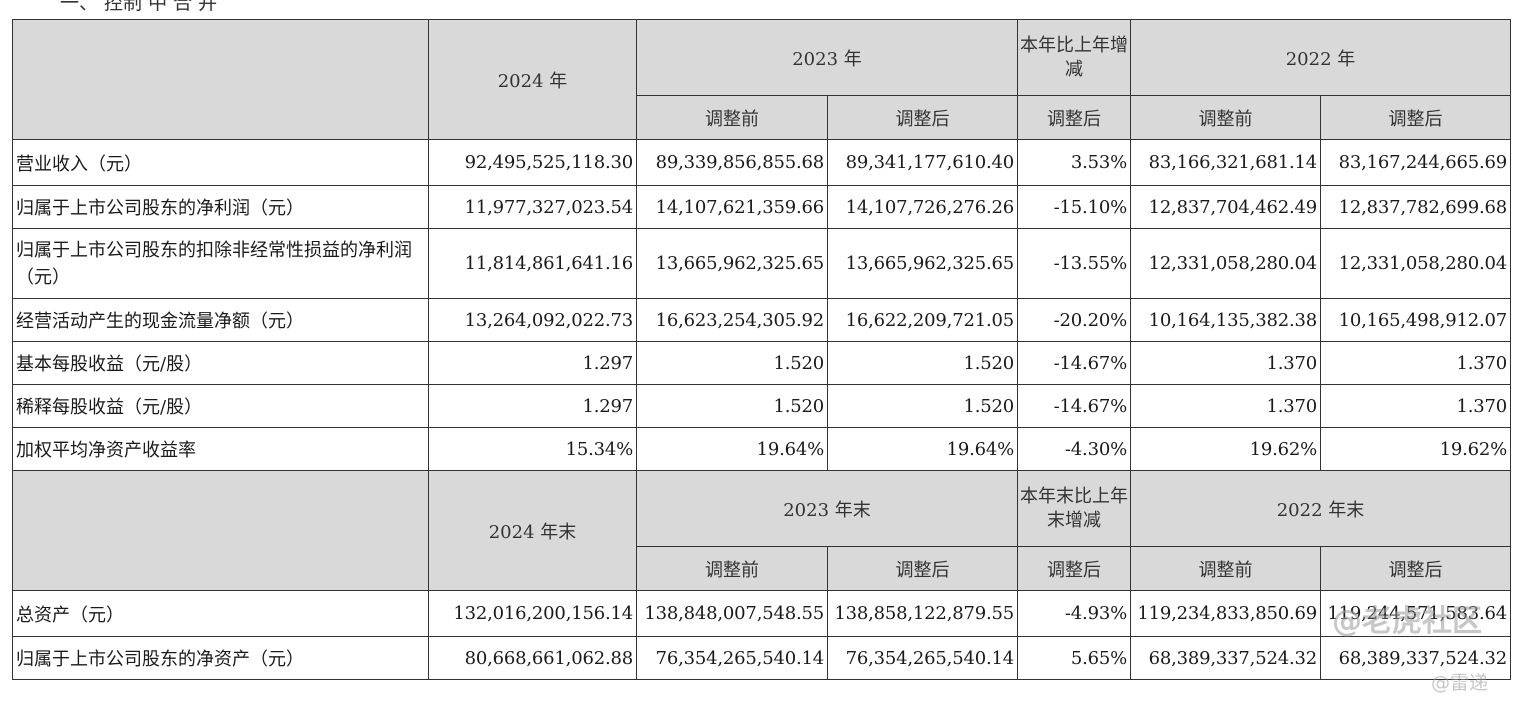 This screenshot has width=1516, height=712. Describe the element at coordinates (532, 613) in the screenshot. I see `value-cell: 132,016,200,156.14` at that location.